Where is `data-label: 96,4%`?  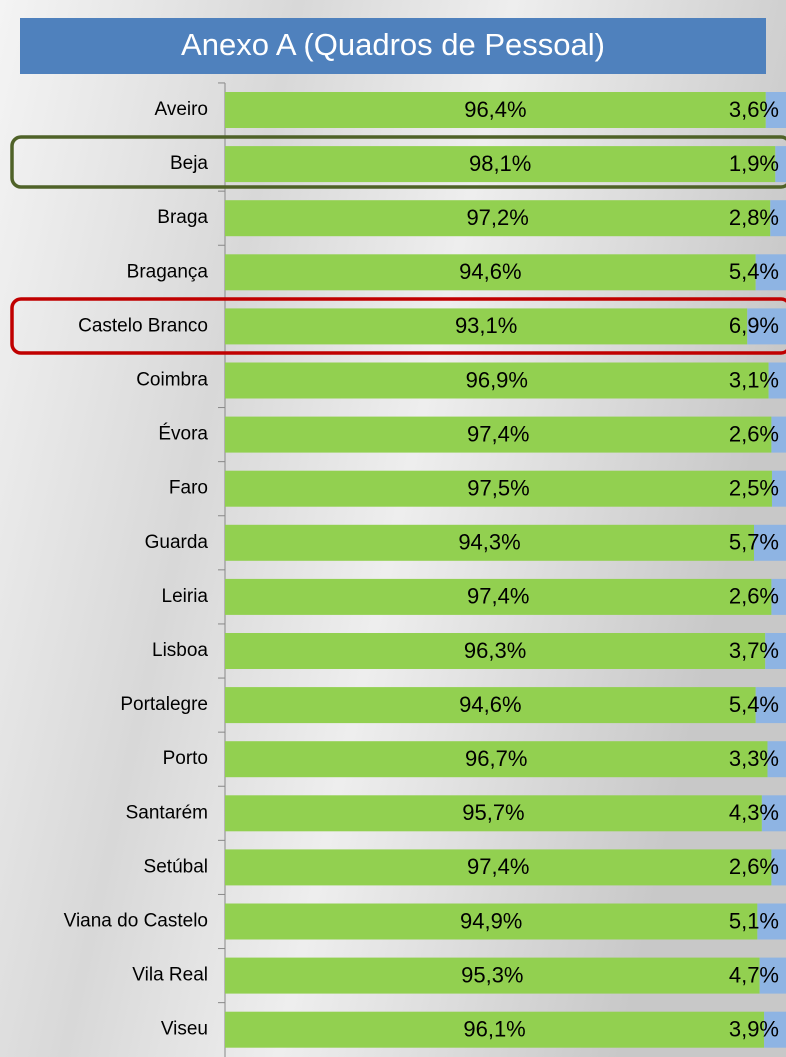 data-label: 96,4% is located at coordinates (495, 109).